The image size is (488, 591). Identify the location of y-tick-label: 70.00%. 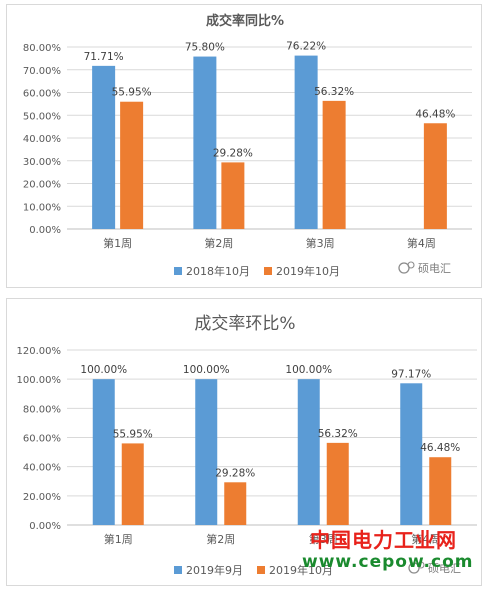
(42, 71).